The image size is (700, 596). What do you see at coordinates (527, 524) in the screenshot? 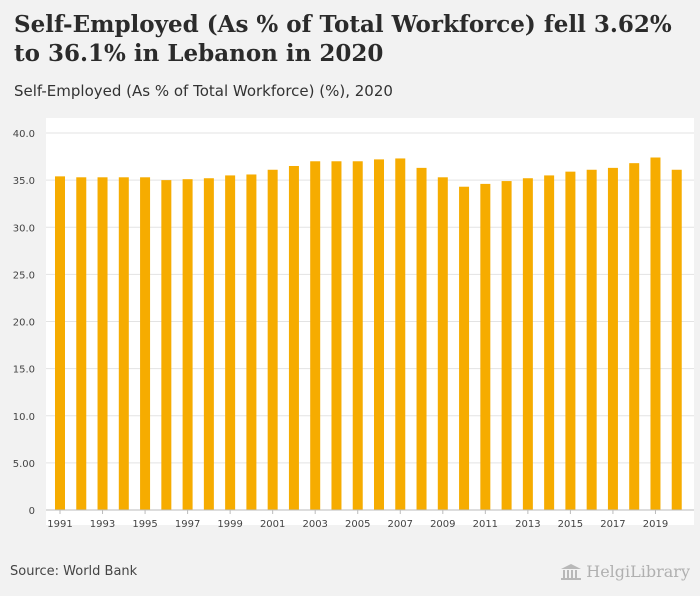
I see `x-tick-label: 2013` at bounding box center [527, 524].